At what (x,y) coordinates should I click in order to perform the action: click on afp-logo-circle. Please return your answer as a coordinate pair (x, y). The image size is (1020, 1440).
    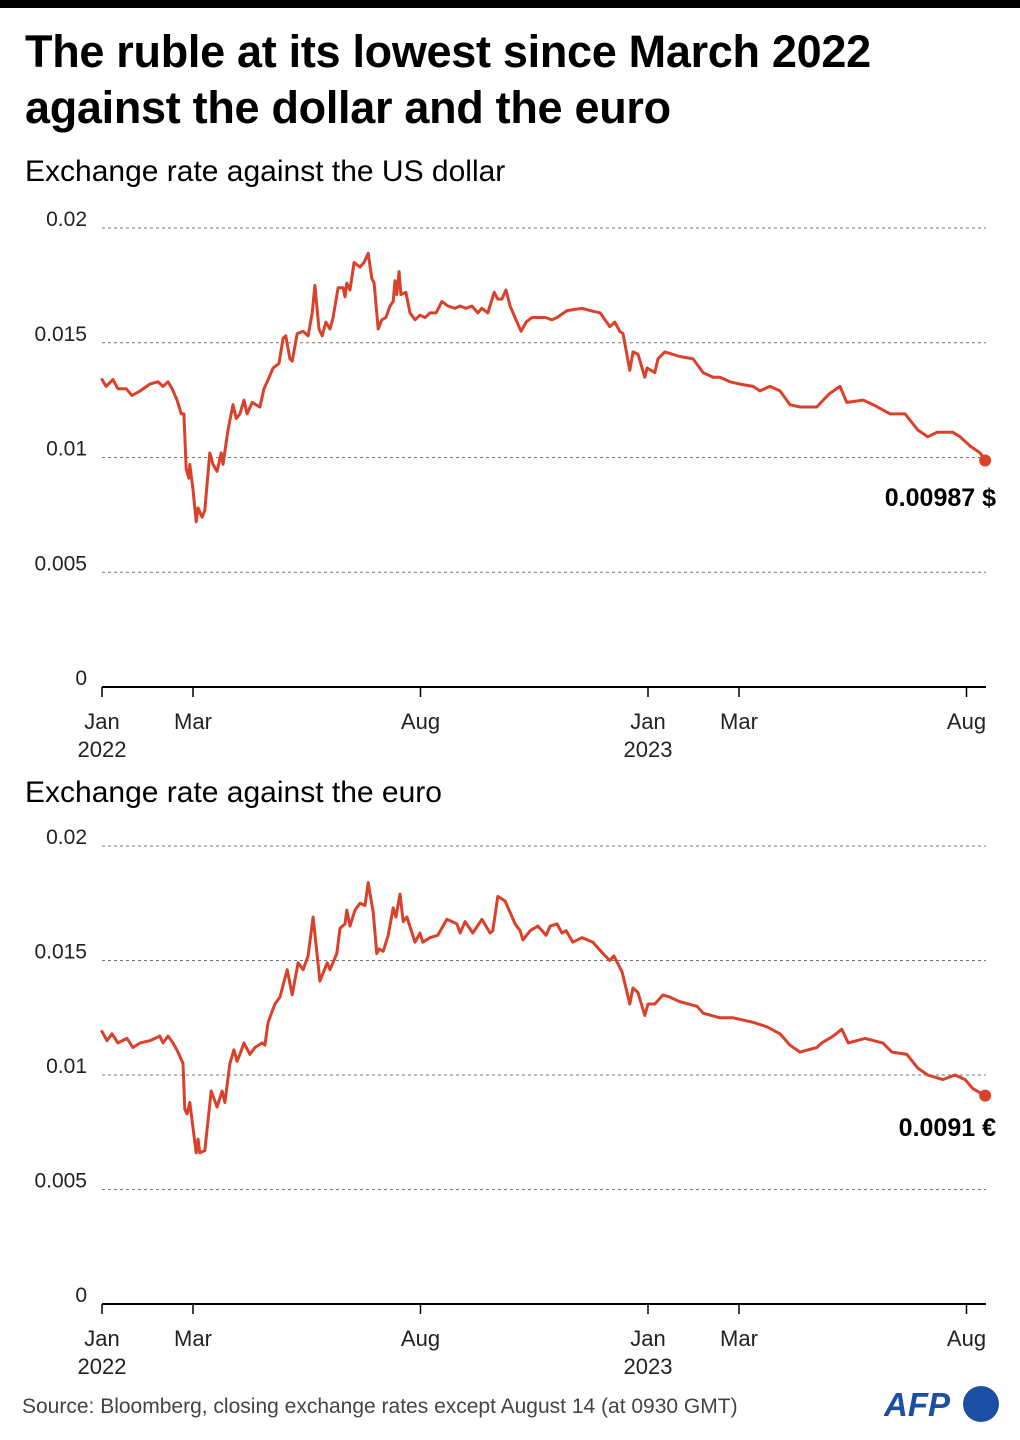
    Looking at the image, I should click on (981, 1404).